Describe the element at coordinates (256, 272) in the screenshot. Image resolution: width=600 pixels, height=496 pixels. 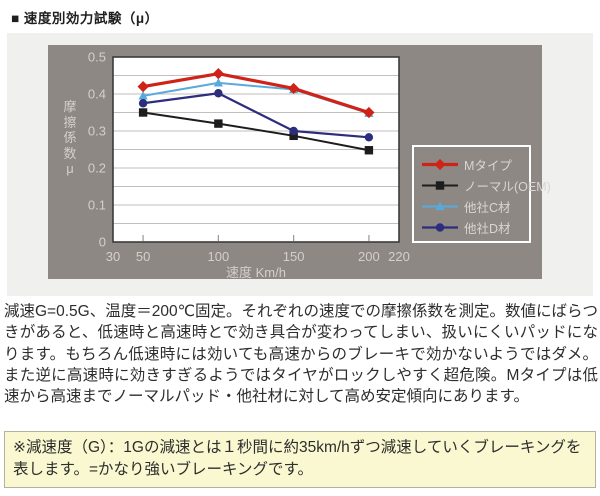
I see `x-axis-label: 速度 Km/h` at that location.